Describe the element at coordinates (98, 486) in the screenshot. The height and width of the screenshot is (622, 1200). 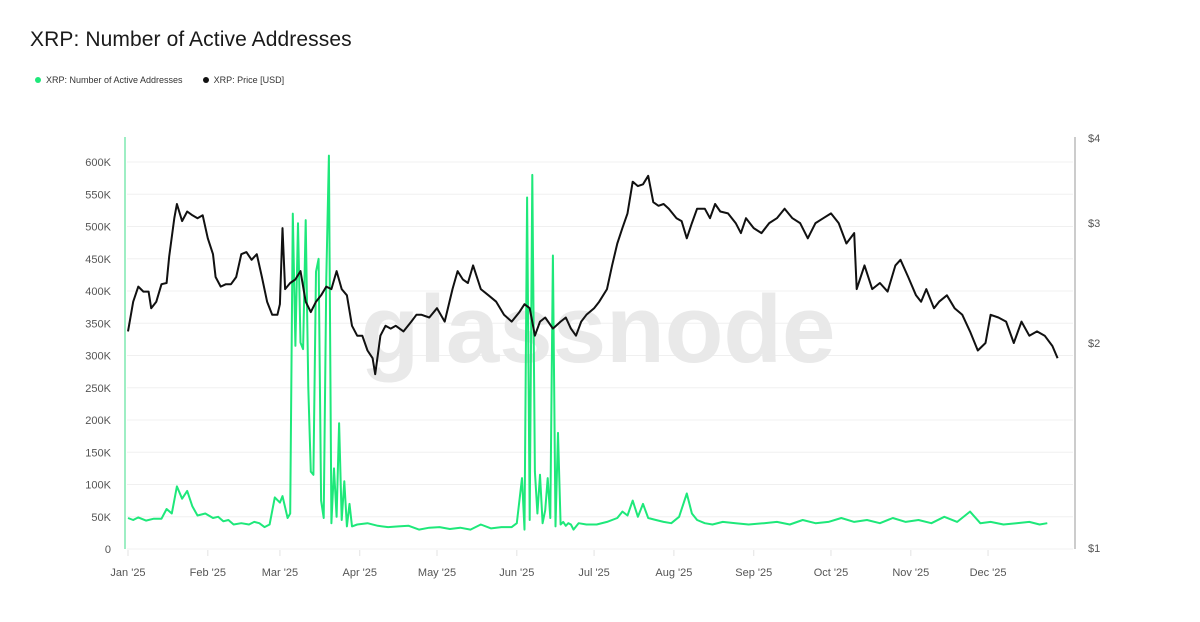
I see `left-axis-tick-label: 100K` at that location.